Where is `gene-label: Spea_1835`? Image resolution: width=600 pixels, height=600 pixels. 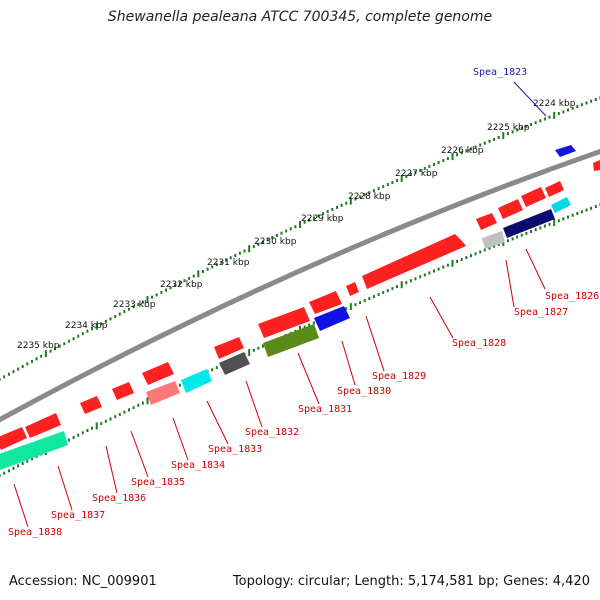
gene-label: Spea_1835 is located at coordinates (158, 482).